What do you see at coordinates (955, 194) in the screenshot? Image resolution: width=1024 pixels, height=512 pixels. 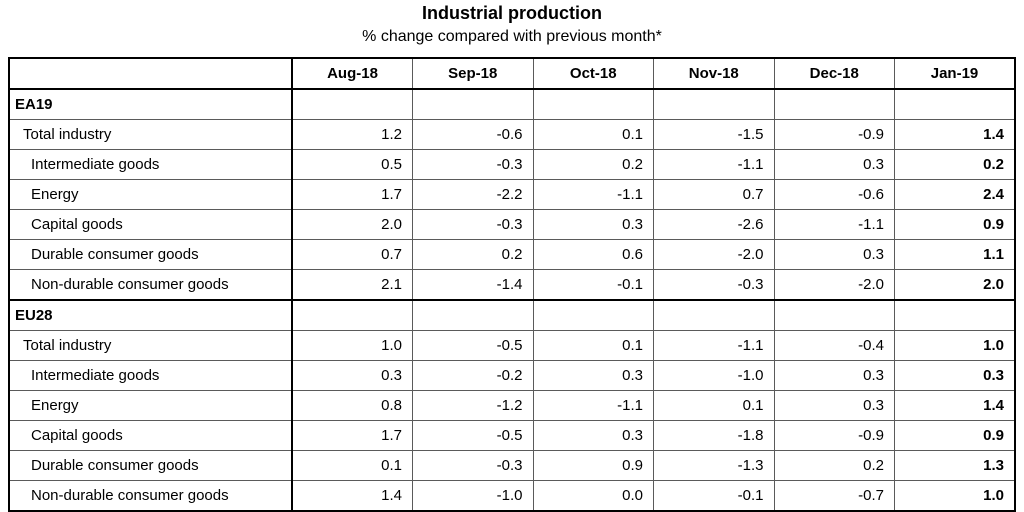 I see `cell-value: 2.4` at bounding box center [955, 194].